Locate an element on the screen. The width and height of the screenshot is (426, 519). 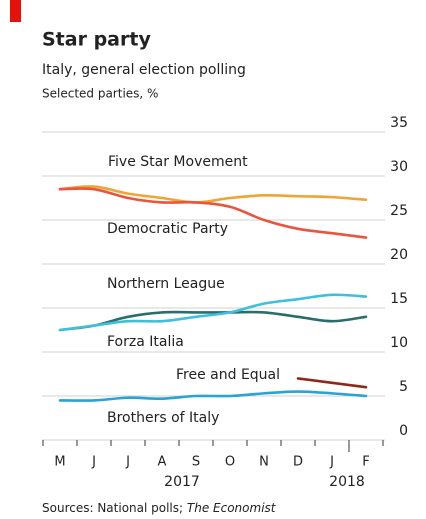
source-emphasis: The Economist is located at coordinates (232, 508).